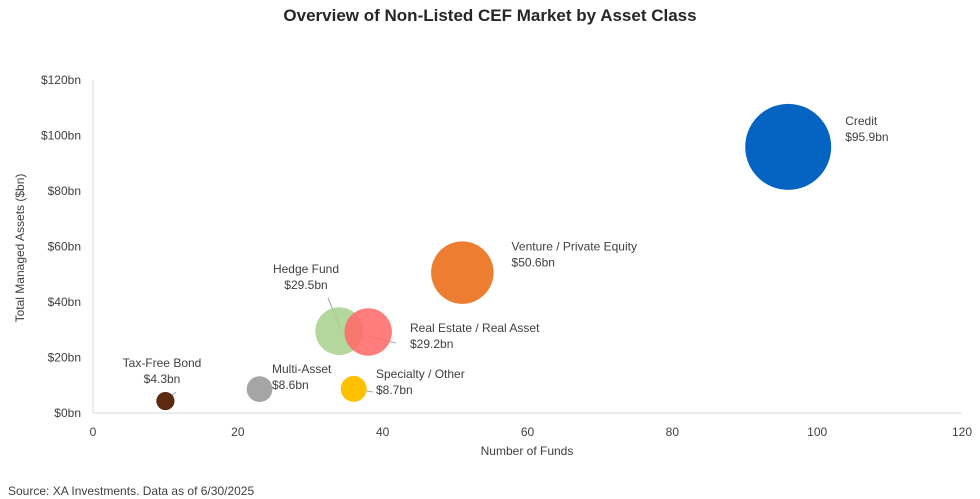 The height and width of the screenshot is (499, 980). Describe the element at coordinates (527, 451) in the screenshot. I see `x-axis-title: Number of Funds` at that location.